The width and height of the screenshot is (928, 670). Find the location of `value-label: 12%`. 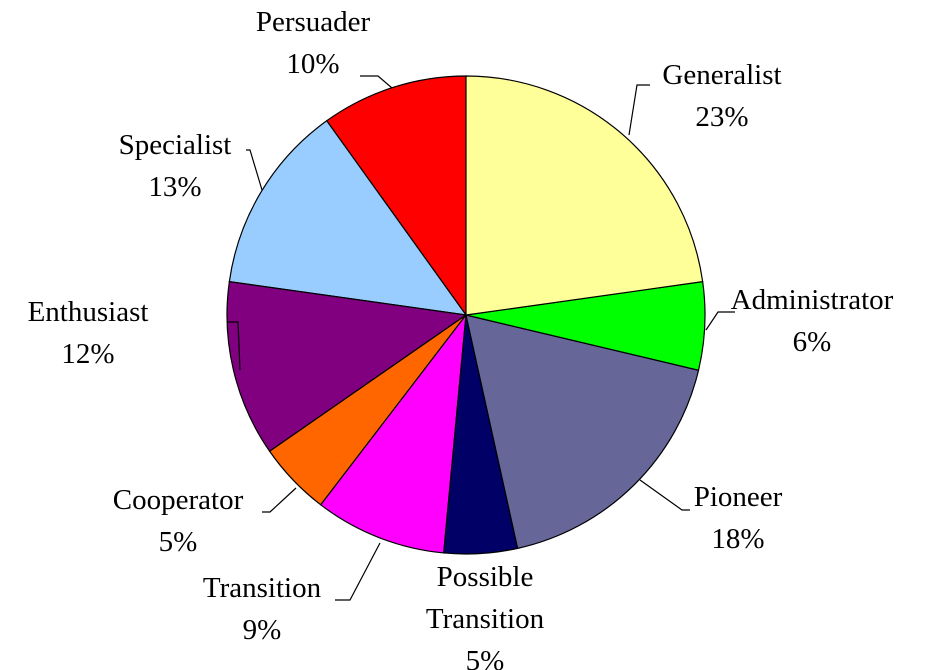

value-label: 12% is located at coordinates (88, 354).